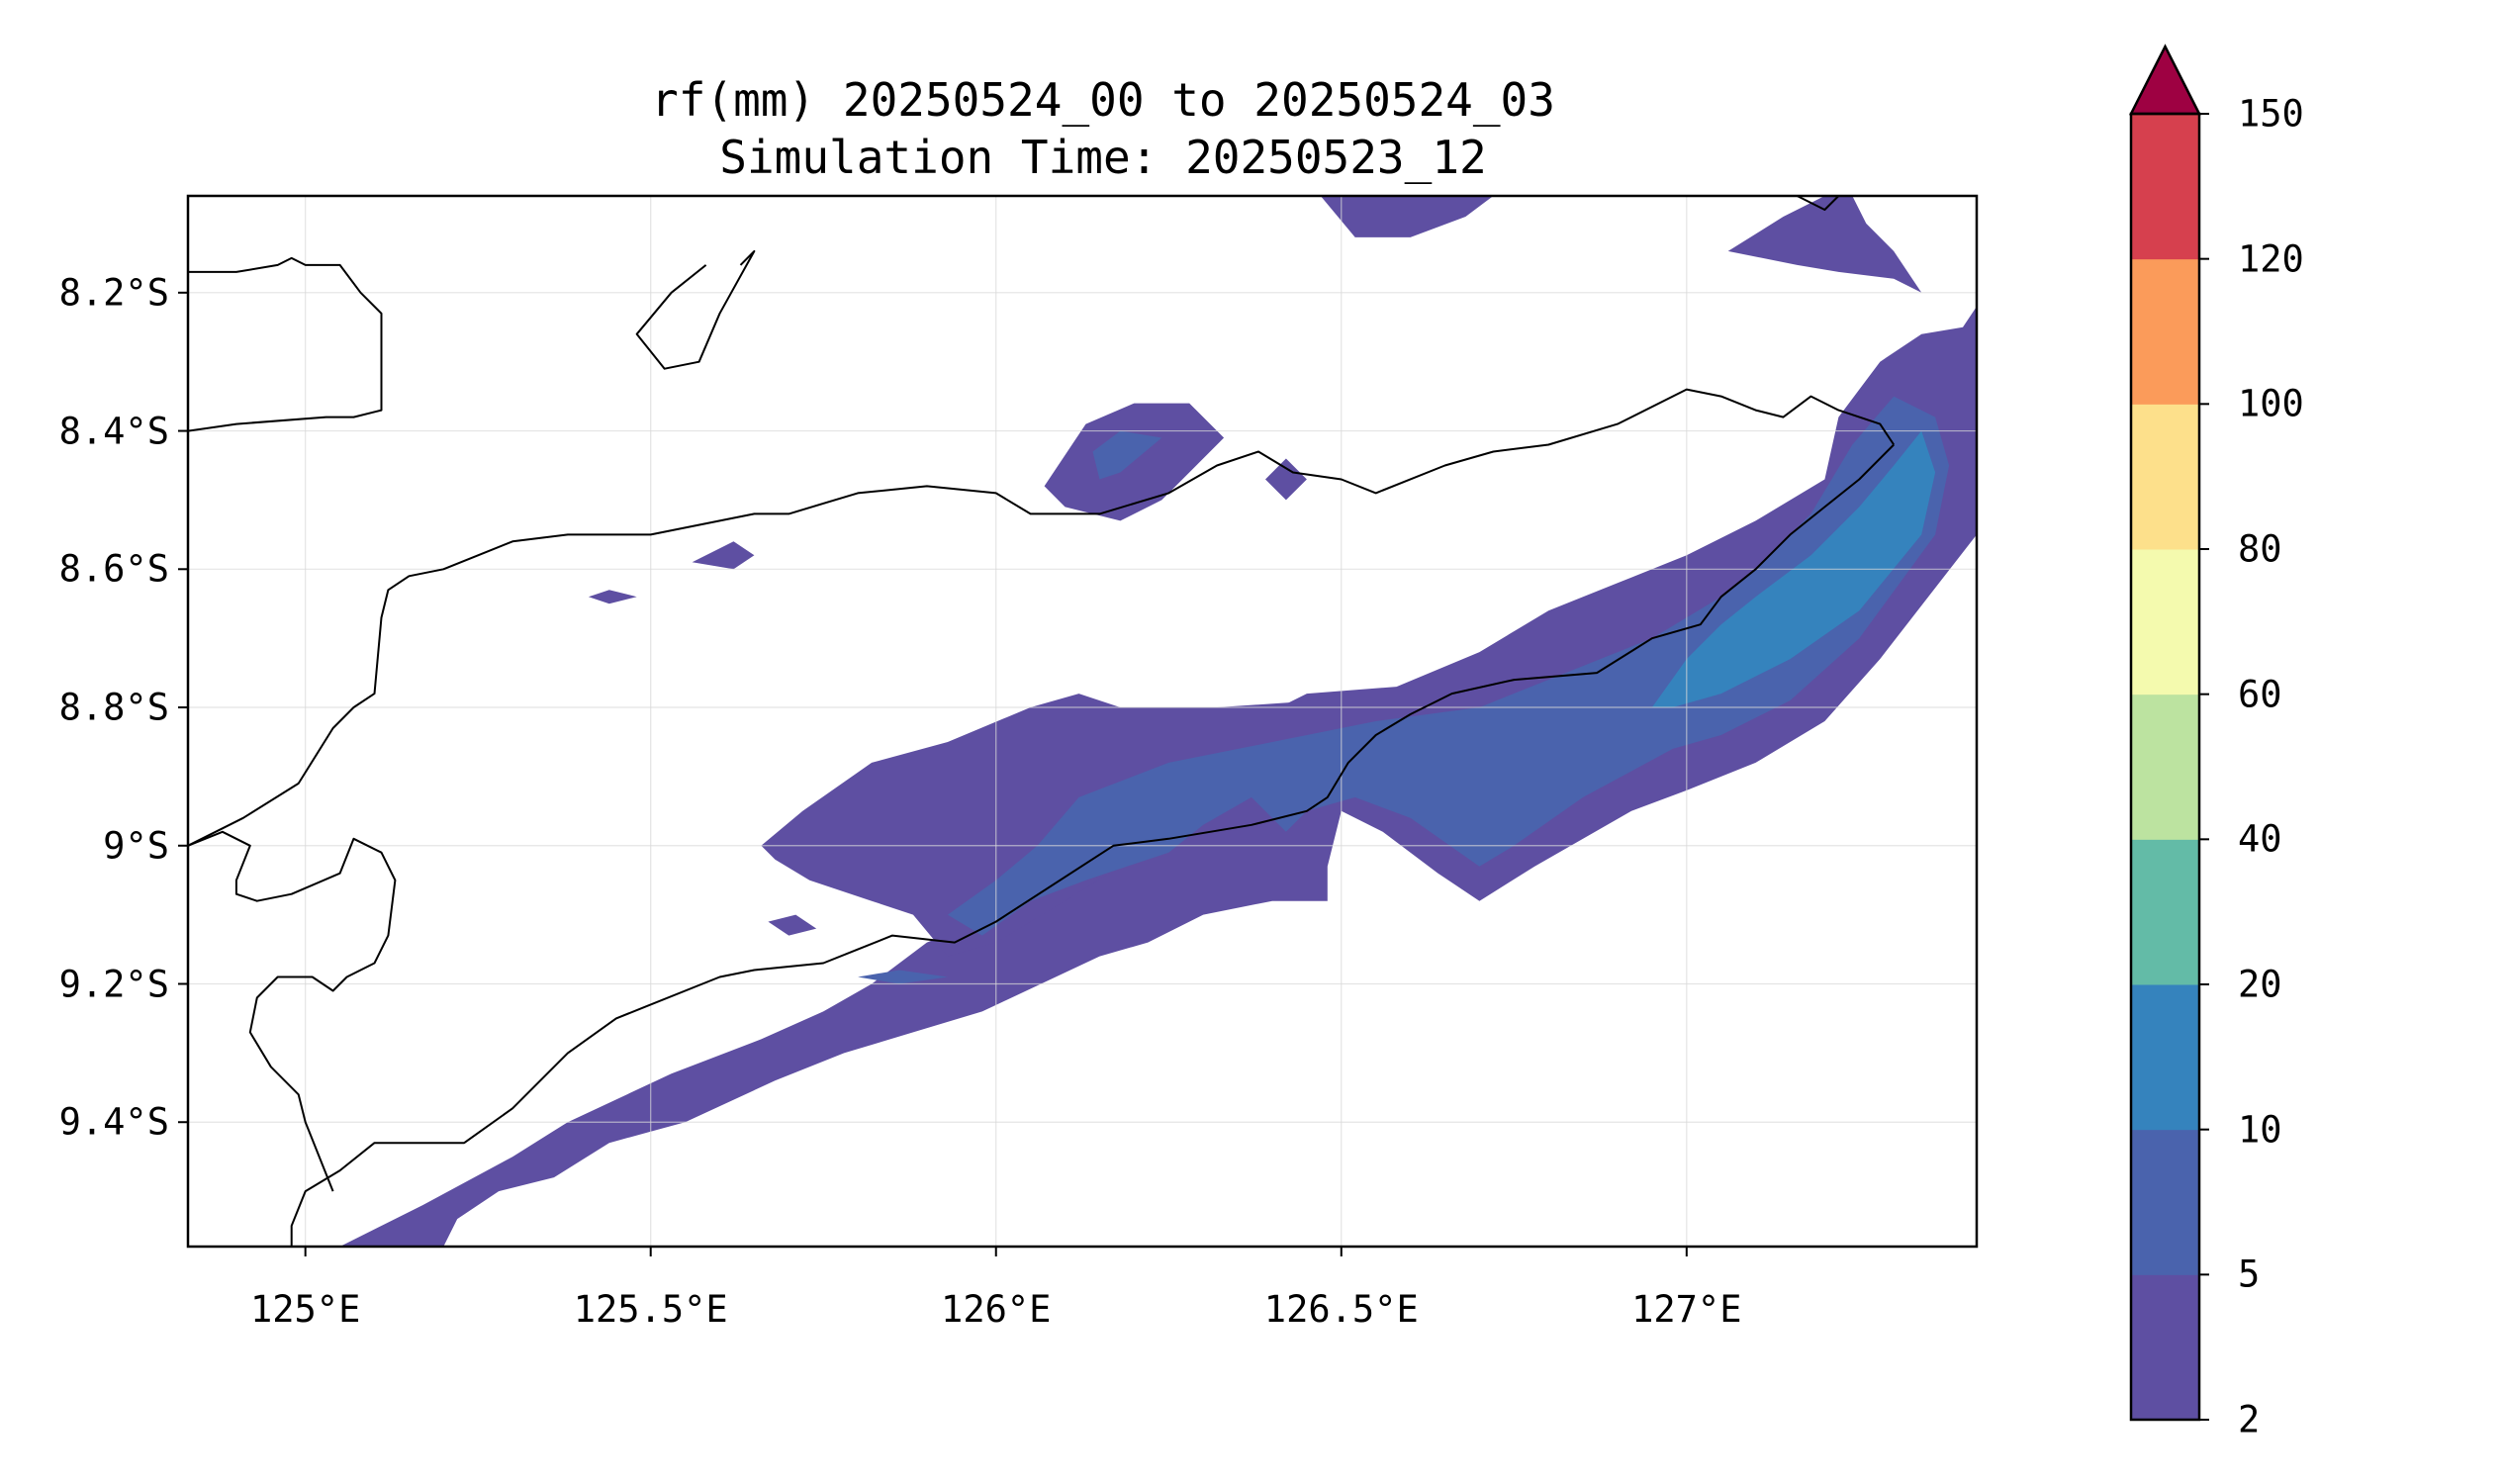 The width and height of the screenshot is (2504, 1484). What do you see at coordinates (1686, 1309) in the screenshot?
I see `lon-tick-label: 127°E` at bounding box center [1686, 1309].